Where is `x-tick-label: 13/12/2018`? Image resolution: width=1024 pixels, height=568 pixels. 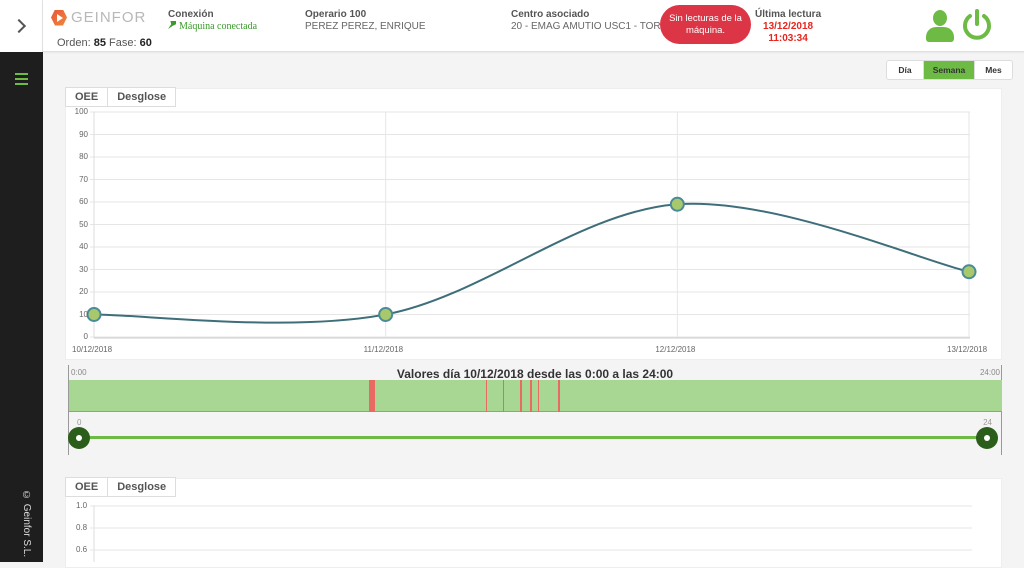
x-tick-label: 13/12/2018 is located at coordinates (967, 349).